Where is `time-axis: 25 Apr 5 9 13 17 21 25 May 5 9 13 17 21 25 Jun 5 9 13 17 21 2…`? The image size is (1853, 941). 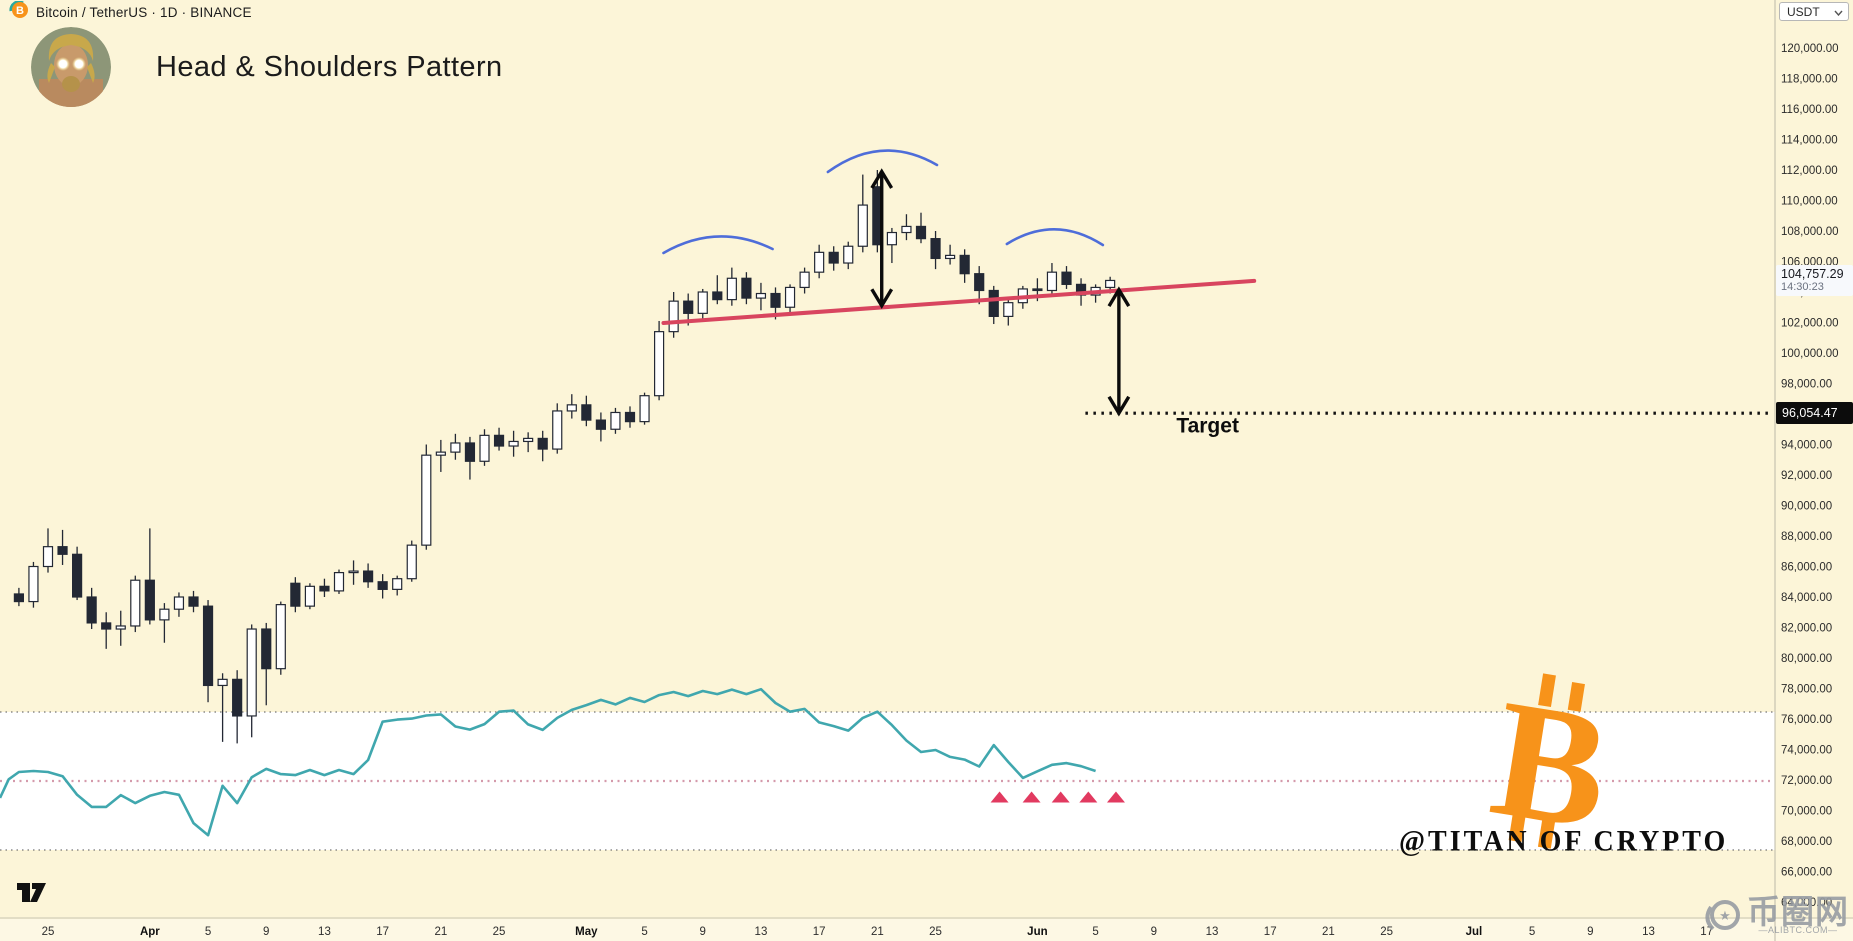 time-axis: 25 Apr 5 9 13 17 21 25 May 5 9 13 17 21 25 Jun 5 9 13 17 21 2… is located at coordinates (877, 932).